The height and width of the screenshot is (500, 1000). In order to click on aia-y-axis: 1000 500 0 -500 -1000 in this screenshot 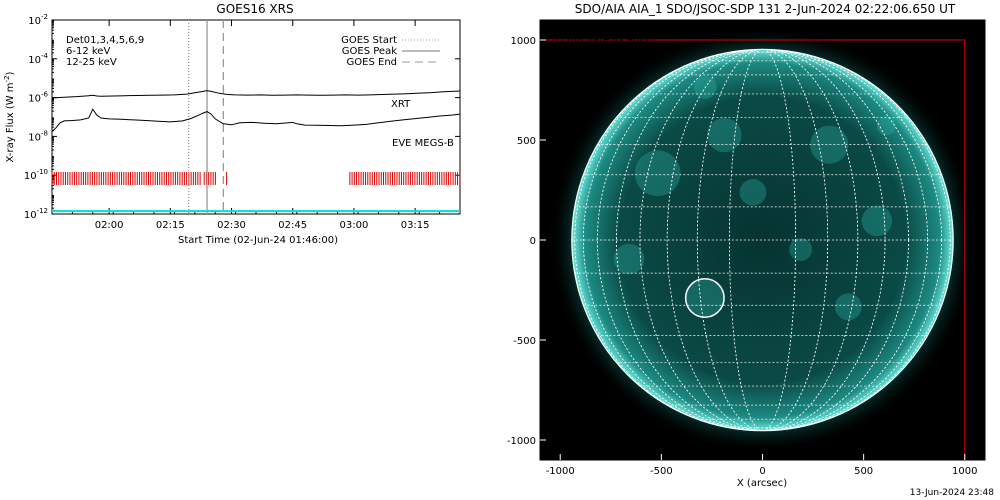, I will do `click(526, 241)`.